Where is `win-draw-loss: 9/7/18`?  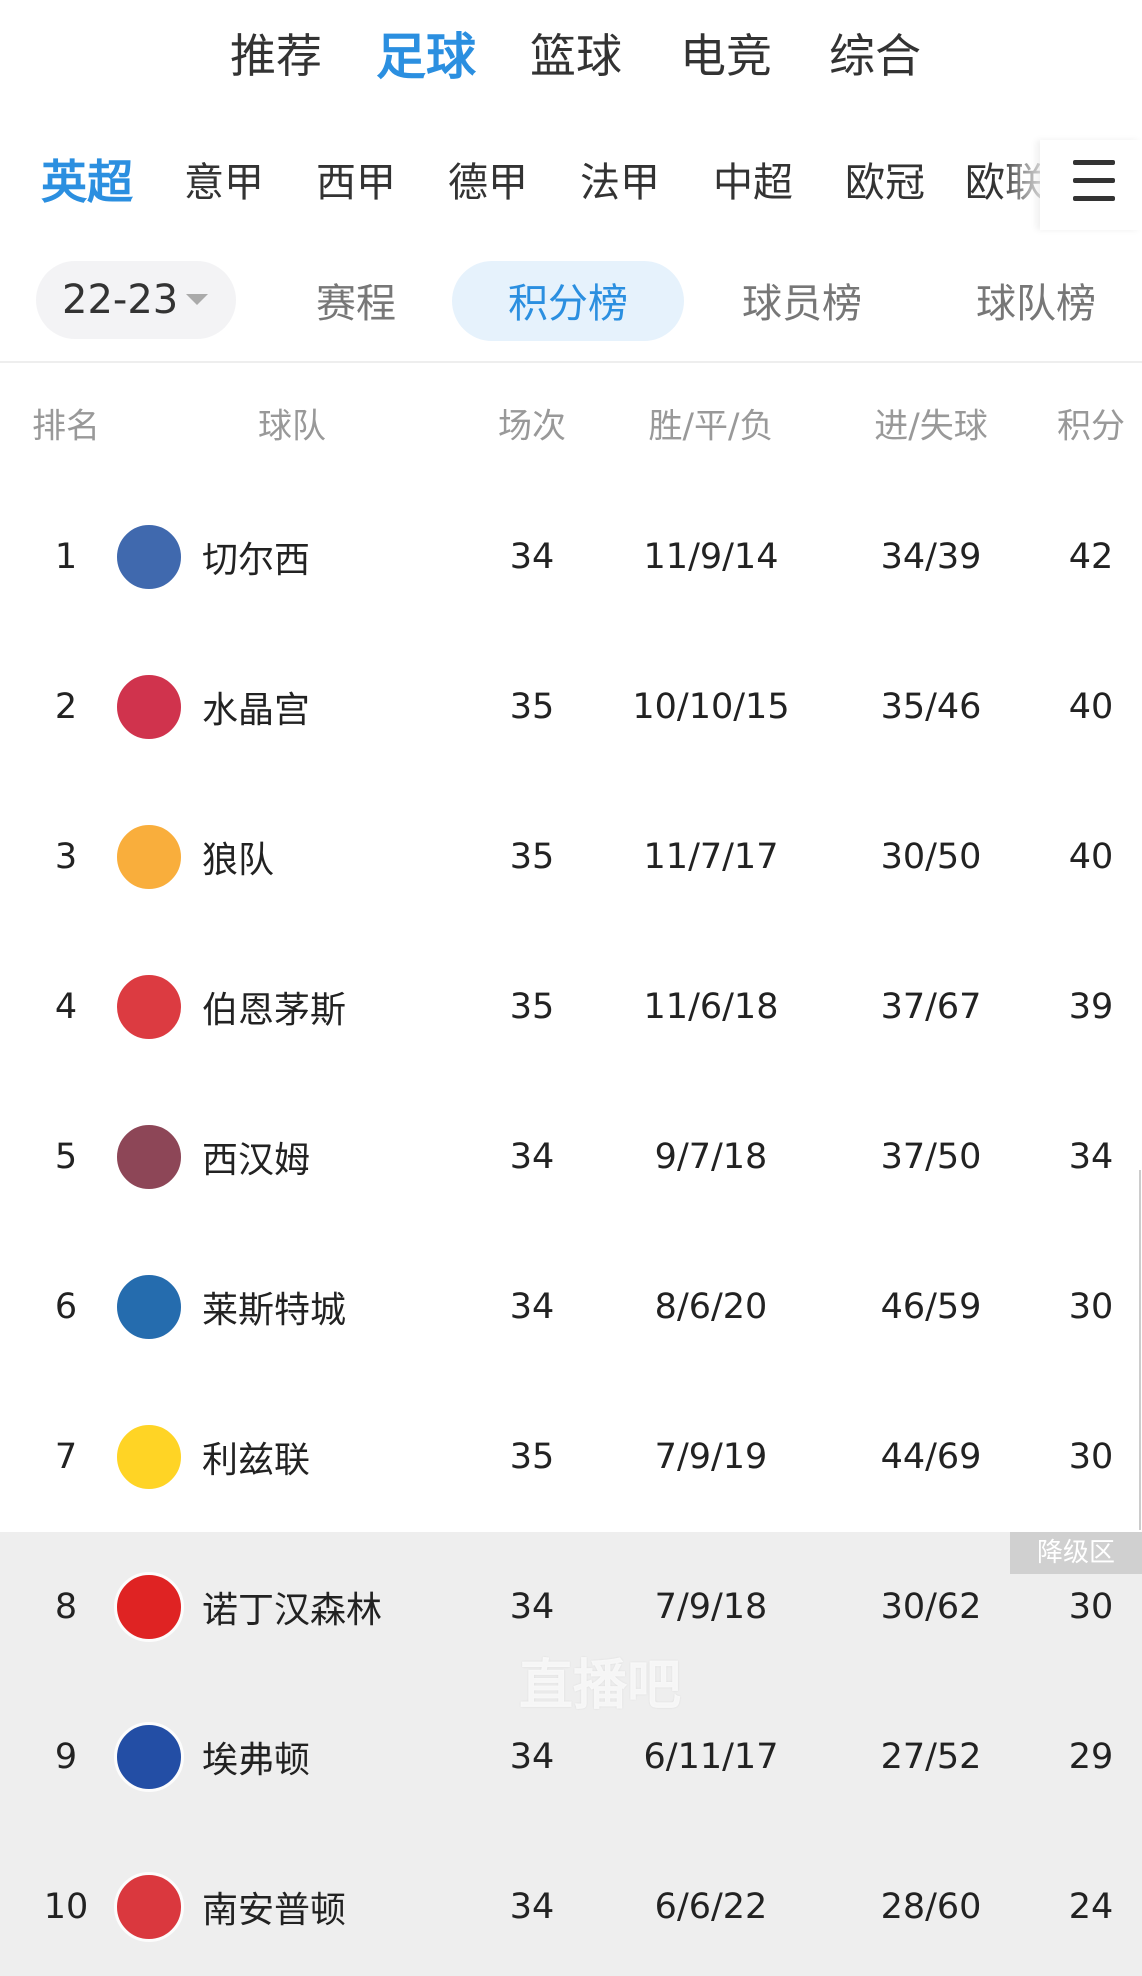 win-draw-loss: 9/7/18 is located at coordinates (711, 1157).